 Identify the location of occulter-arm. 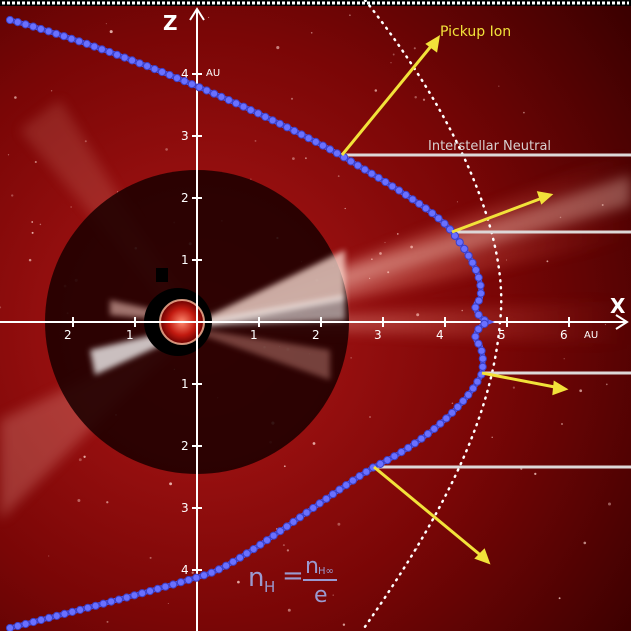
(162, 275).